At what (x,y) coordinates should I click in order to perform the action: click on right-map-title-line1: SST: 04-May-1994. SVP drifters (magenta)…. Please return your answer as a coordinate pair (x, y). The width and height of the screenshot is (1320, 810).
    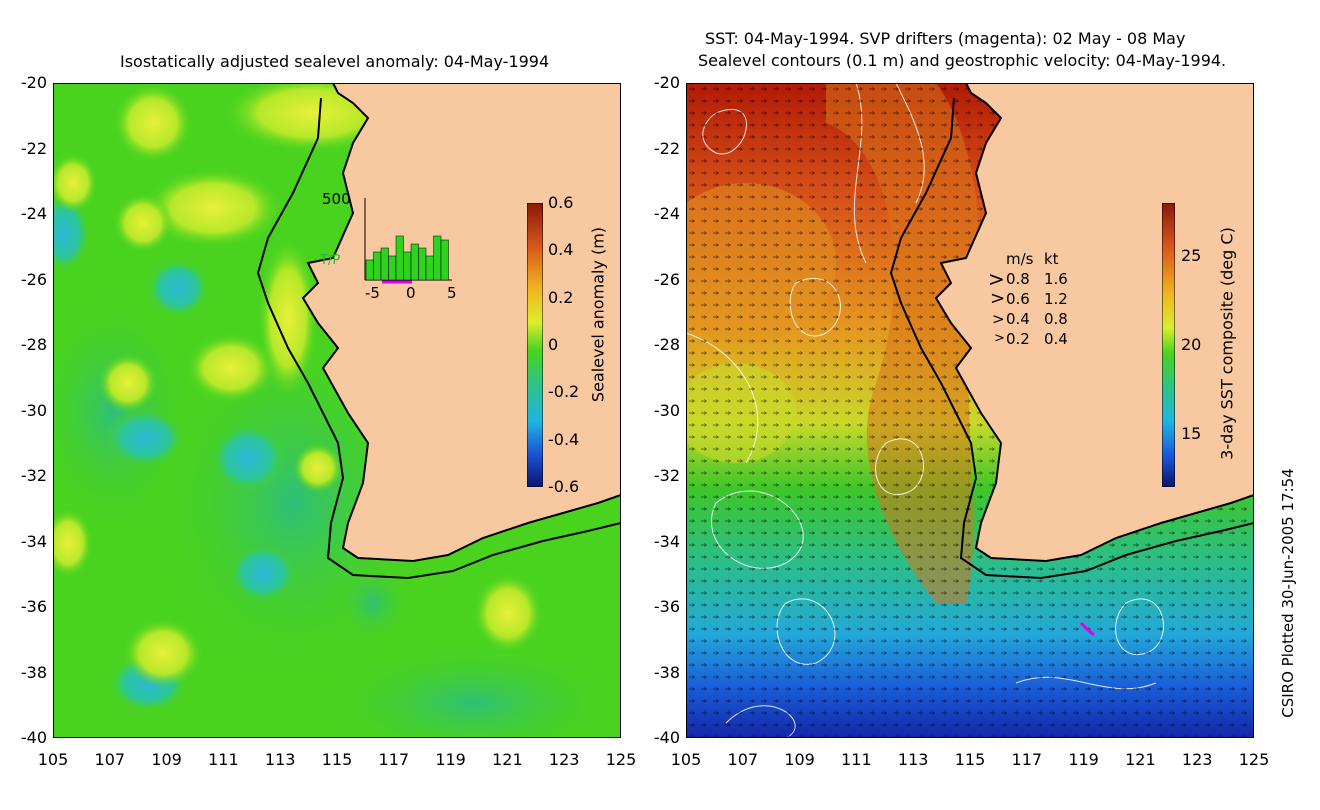
    Looking at the image, I should click on (945, 38).